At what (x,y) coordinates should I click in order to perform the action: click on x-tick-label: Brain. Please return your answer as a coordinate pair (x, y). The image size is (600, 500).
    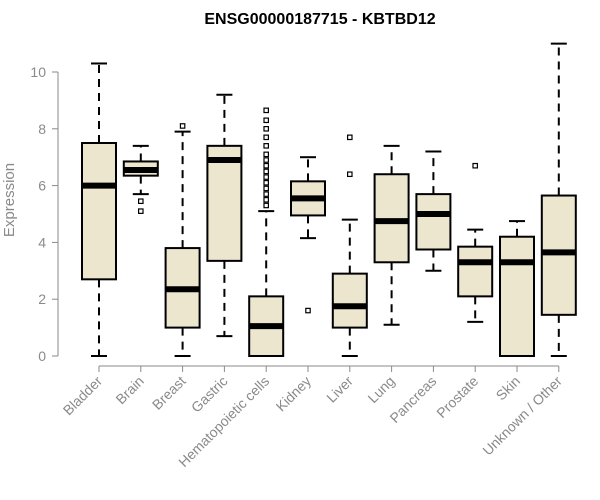
    Looking at the image, I should click on (129, 390).